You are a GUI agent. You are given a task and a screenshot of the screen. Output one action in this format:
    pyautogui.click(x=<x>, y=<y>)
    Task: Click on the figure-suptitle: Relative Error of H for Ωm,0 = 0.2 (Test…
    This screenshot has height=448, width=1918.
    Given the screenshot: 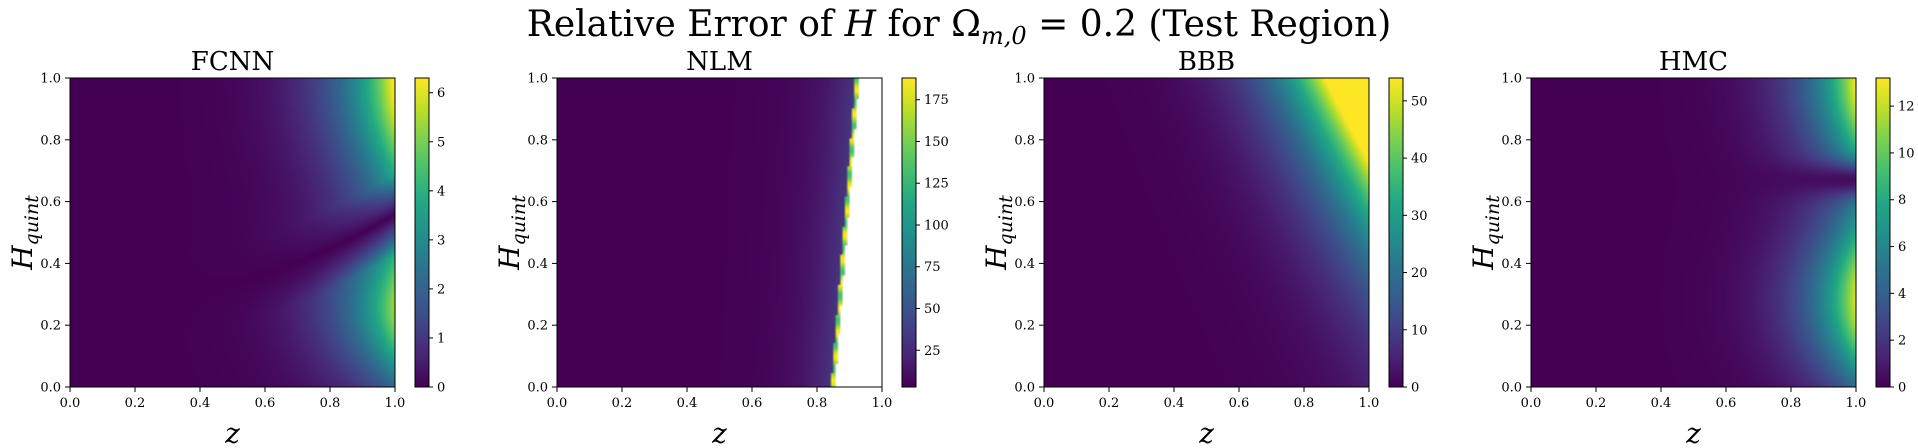 What is the action you would take?
    pyautogui.click(x=959, y=27)
    